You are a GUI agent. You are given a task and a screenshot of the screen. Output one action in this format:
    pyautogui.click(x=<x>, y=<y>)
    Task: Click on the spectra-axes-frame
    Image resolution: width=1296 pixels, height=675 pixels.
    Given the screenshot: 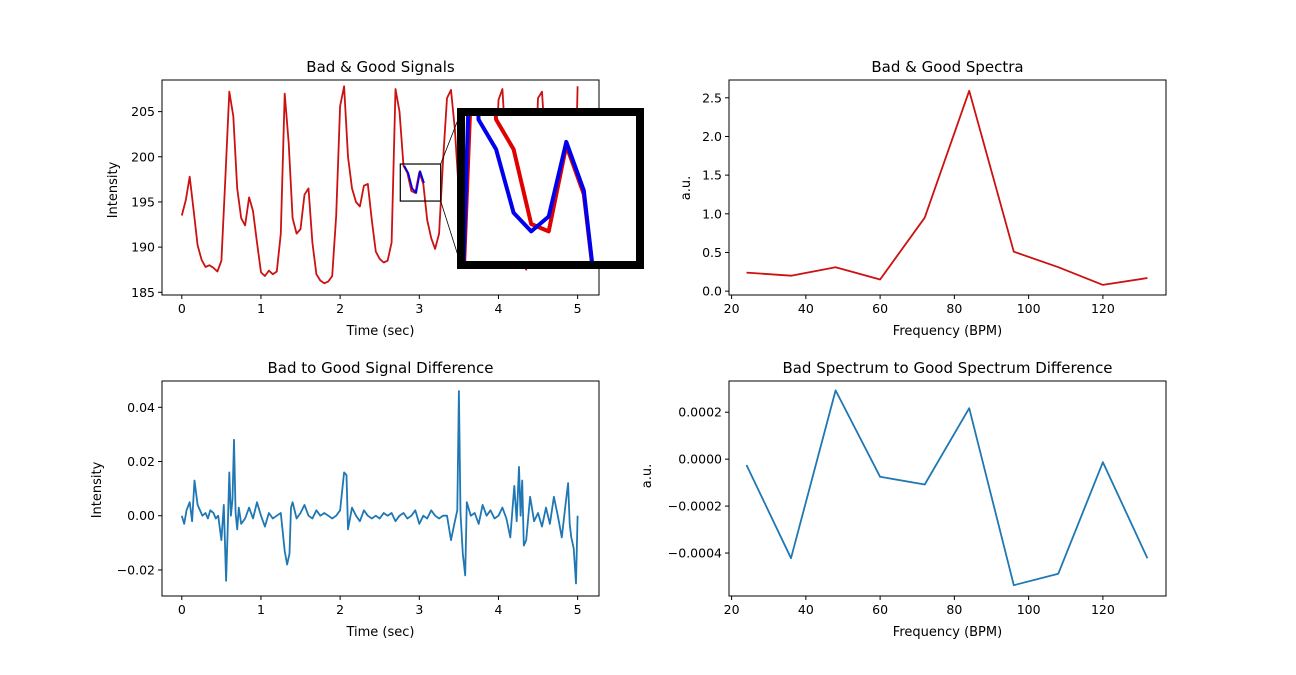 What is the action you would take?
    pyautogui.click(x=947, y=187)
    